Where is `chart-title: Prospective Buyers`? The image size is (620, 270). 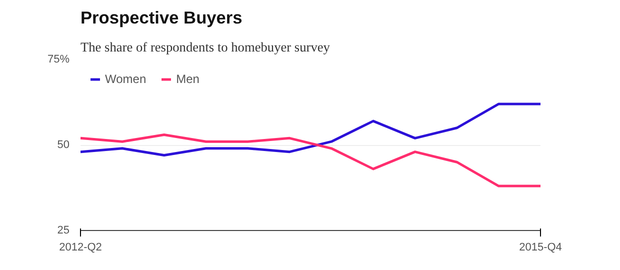 chart-title: Prospective Buyers is located at coordinates (161, 18).